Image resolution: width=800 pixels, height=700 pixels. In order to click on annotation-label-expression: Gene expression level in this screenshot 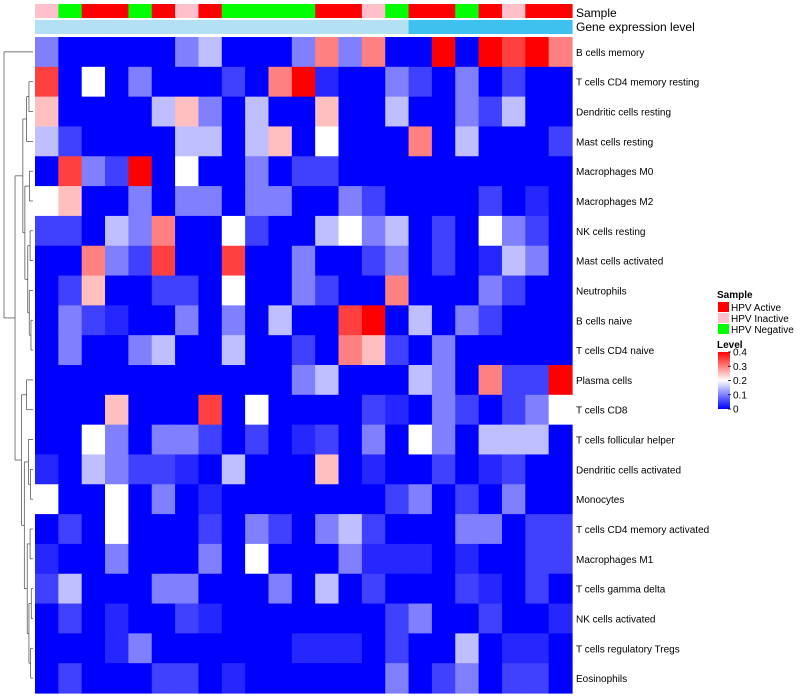, I will do `click(635, 27)`.